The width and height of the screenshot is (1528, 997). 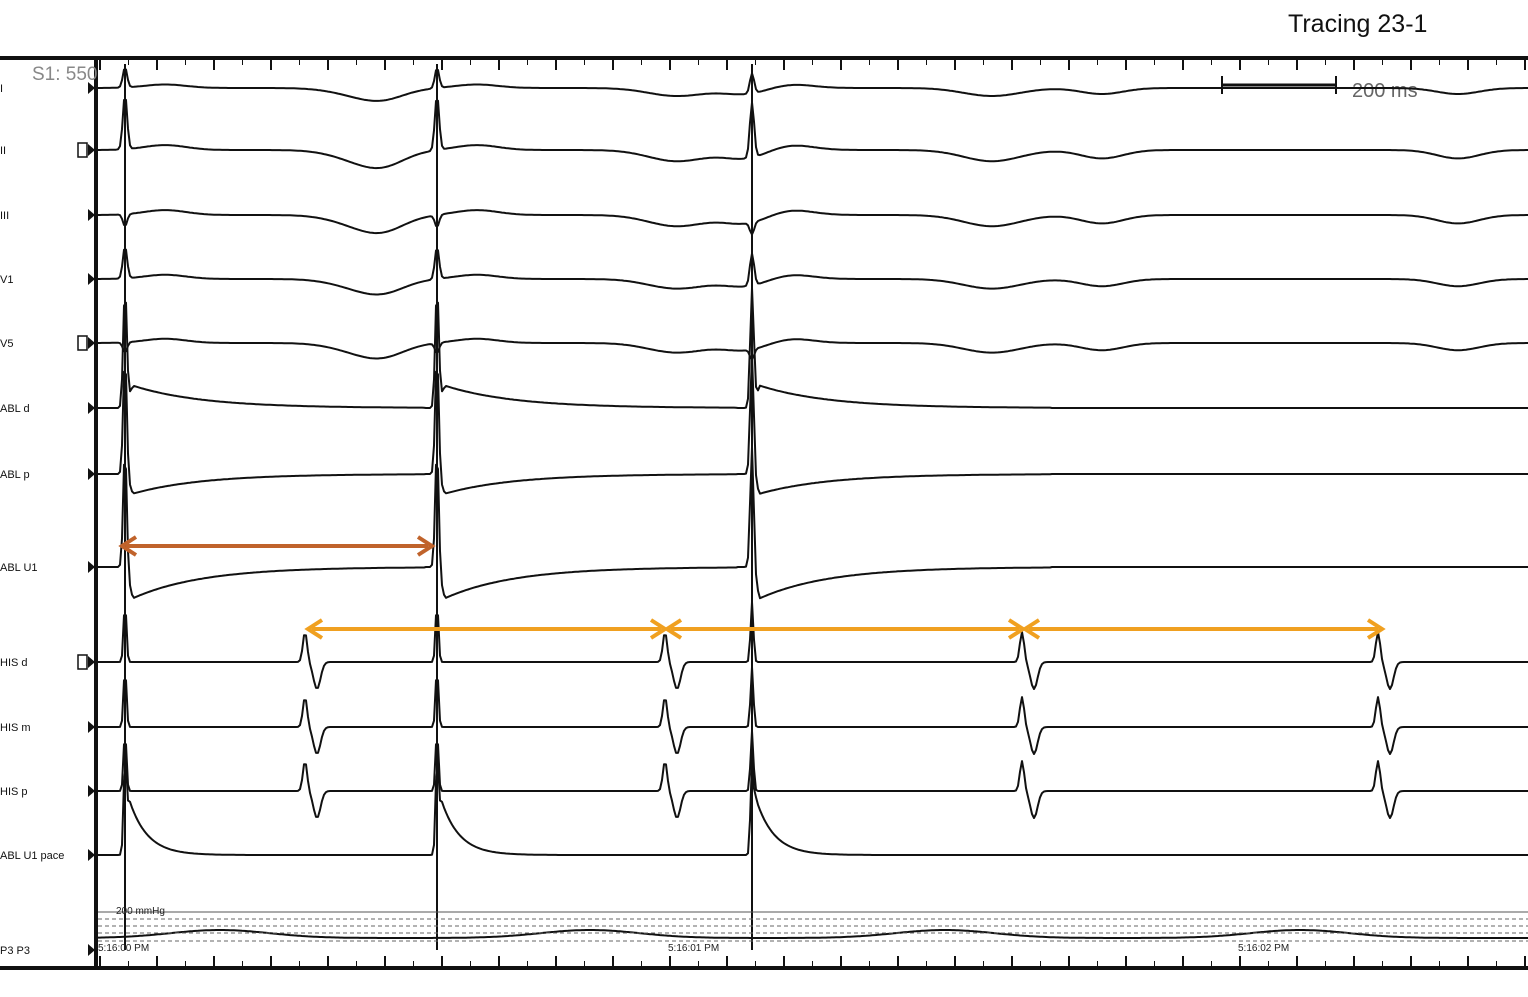 What do you see at coordinates (752, 587) in the screenshot?
I see `interval-arrows` at bounding box center [752, 587].